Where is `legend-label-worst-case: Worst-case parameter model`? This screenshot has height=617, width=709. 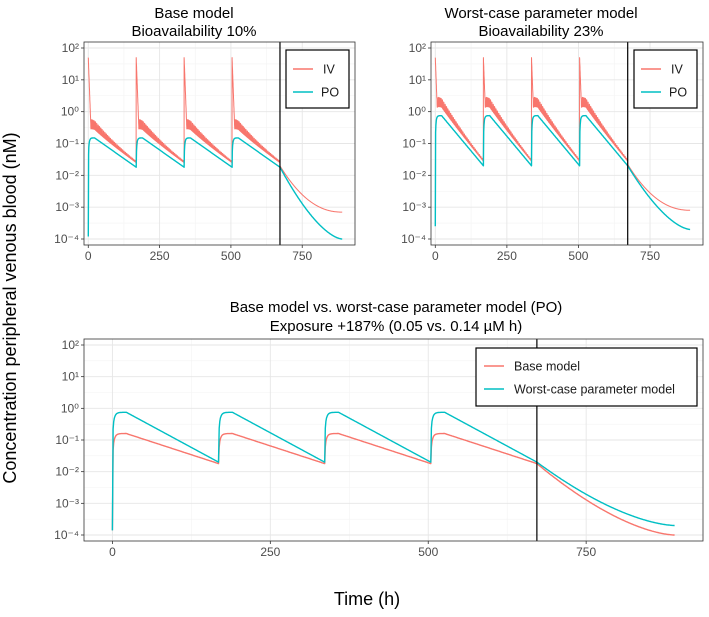 legend-label-worst-case: Worst-case parameter model is located at coordinates (594, 390).